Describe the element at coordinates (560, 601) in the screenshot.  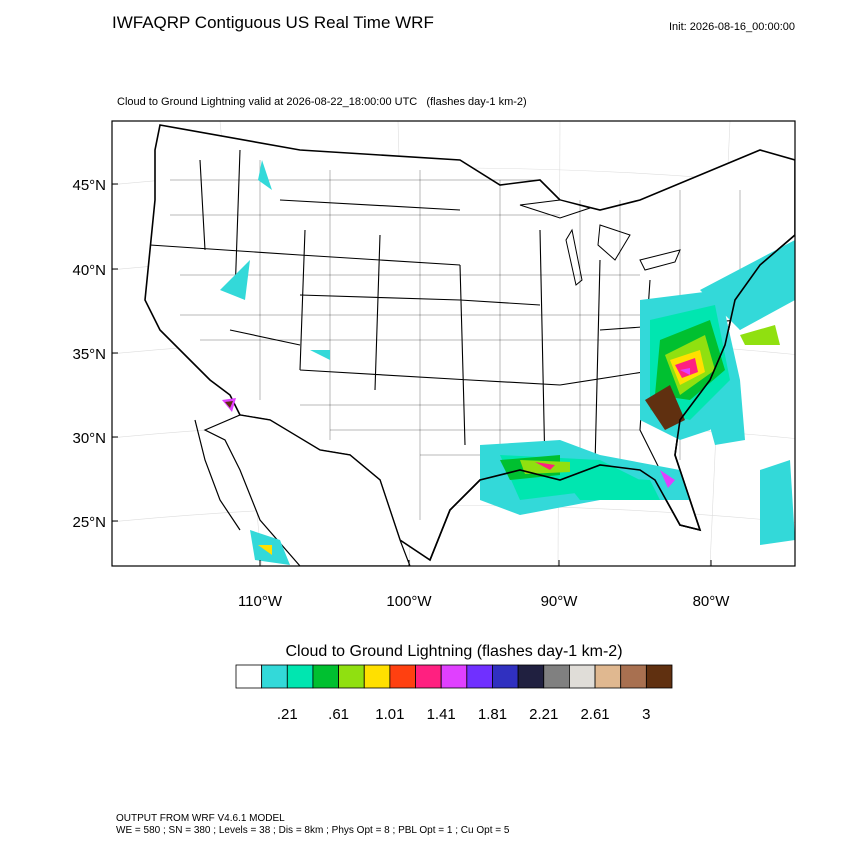
I see `lon-label: 90°W` at that location.